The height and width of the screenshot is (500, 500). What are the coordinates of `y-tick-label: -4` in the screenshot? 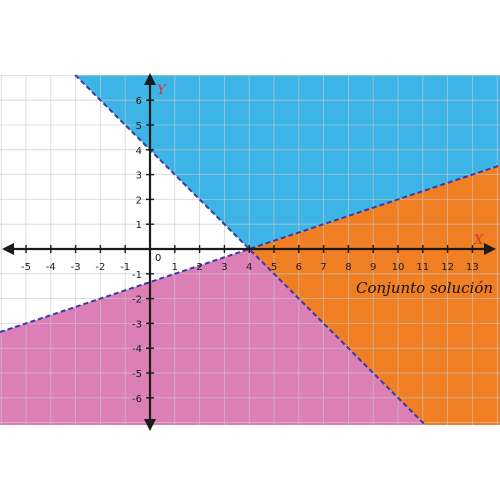 It's located at (137, 349).